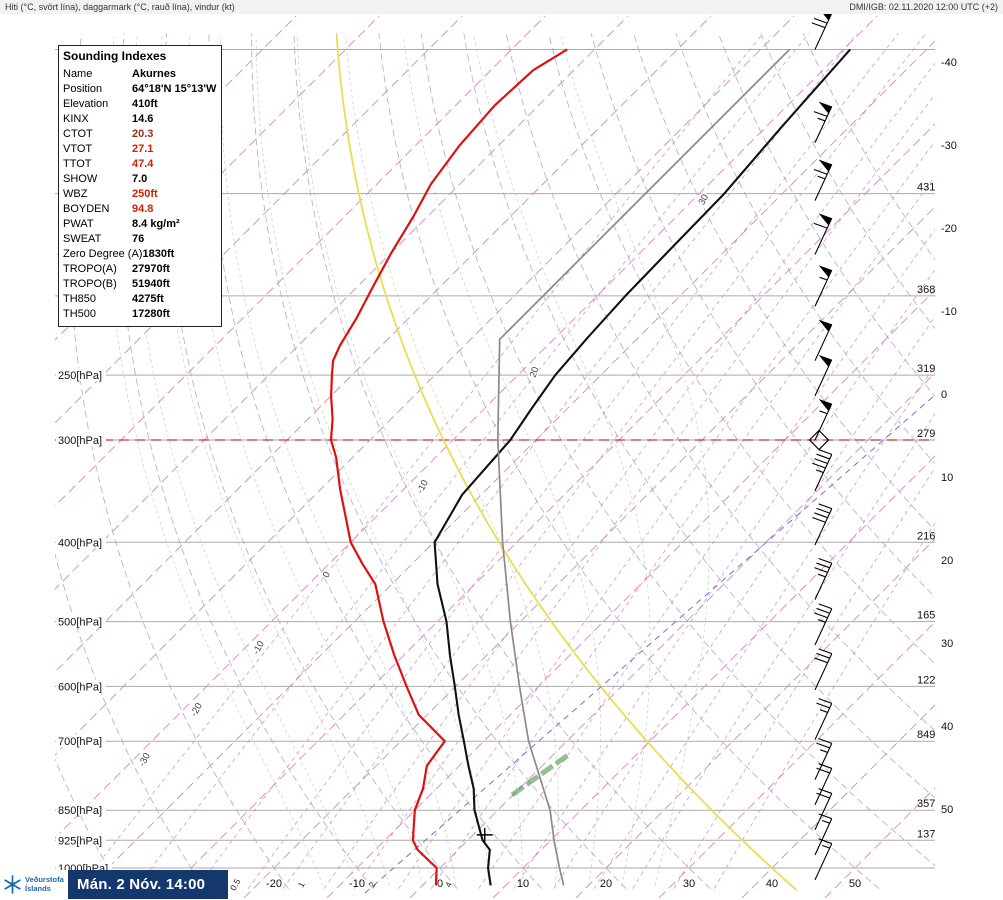  What do you see at coordinates (80, 179) in the screenshot?
I see `index-label: SHOW` at bounding box center [80, 179].